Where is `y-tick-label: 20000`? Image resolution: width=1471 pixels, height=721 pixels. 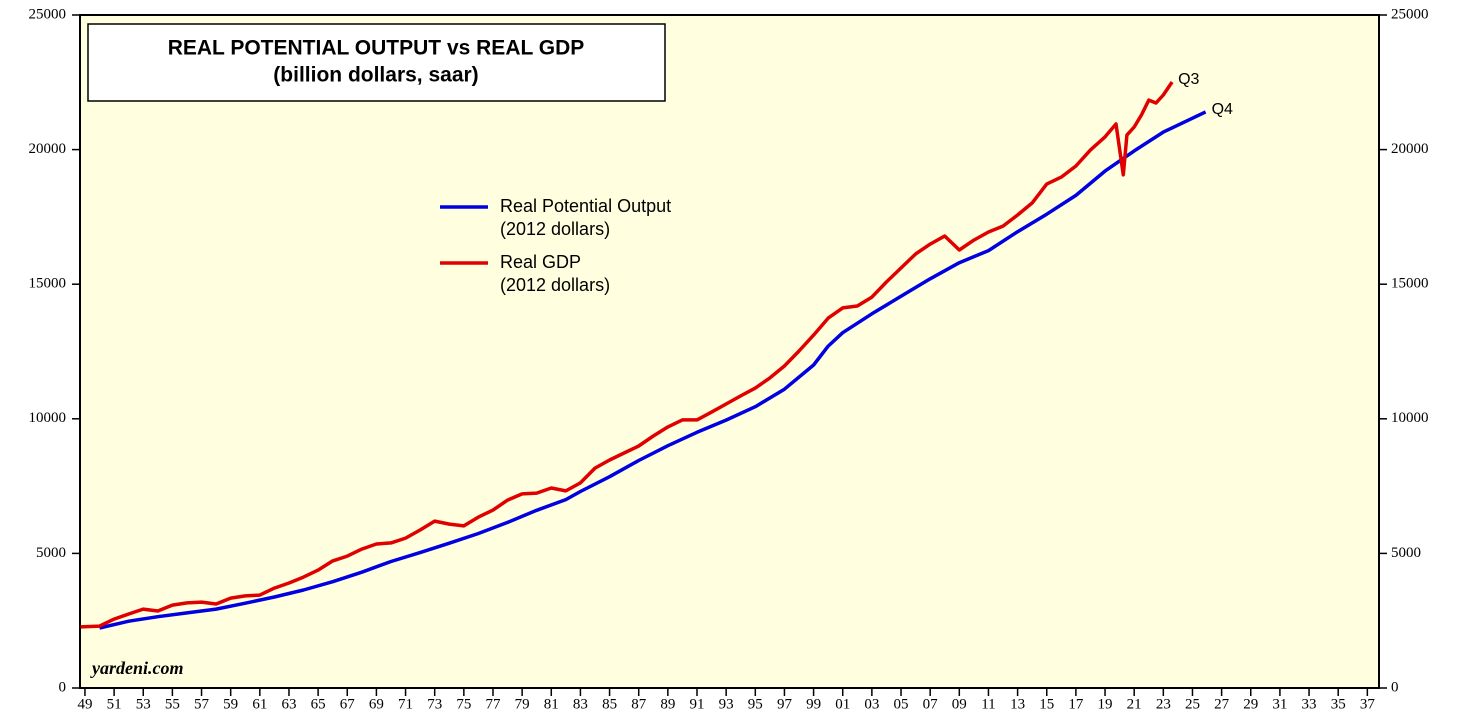 y-tick-label: 20000 is located at coordinates (48, 149).